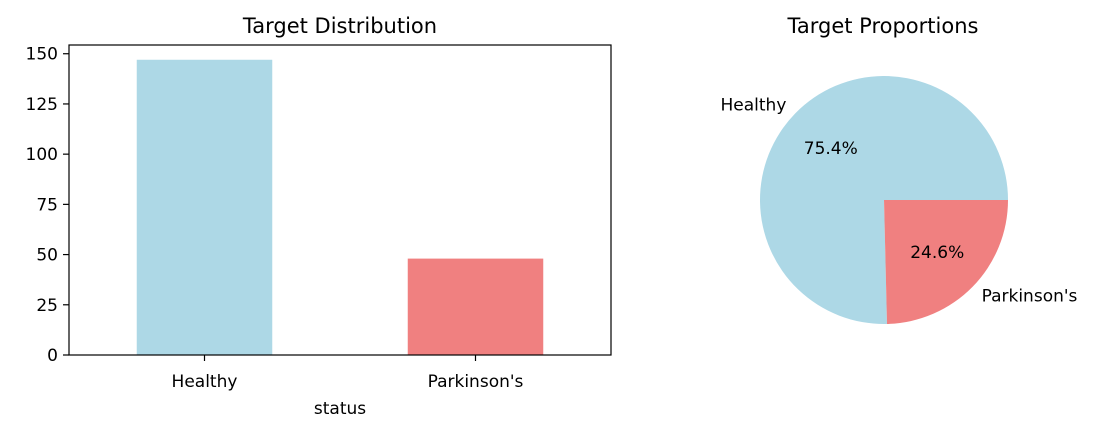  I want to click on y-tick-label: 25, so click(47, 306).